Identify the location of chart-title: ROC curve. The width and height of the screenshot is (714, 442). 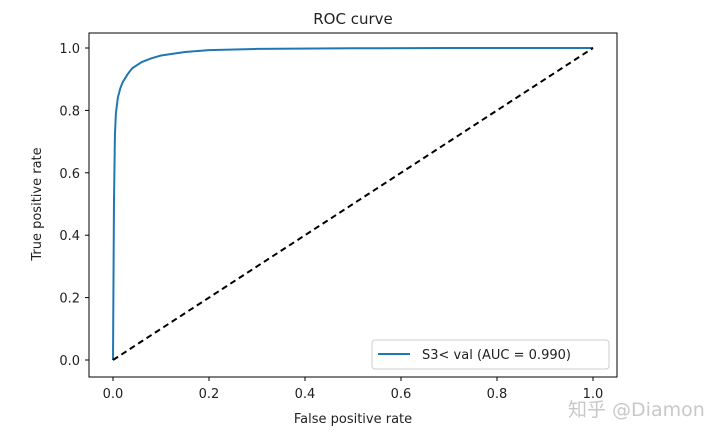
(353, 19).